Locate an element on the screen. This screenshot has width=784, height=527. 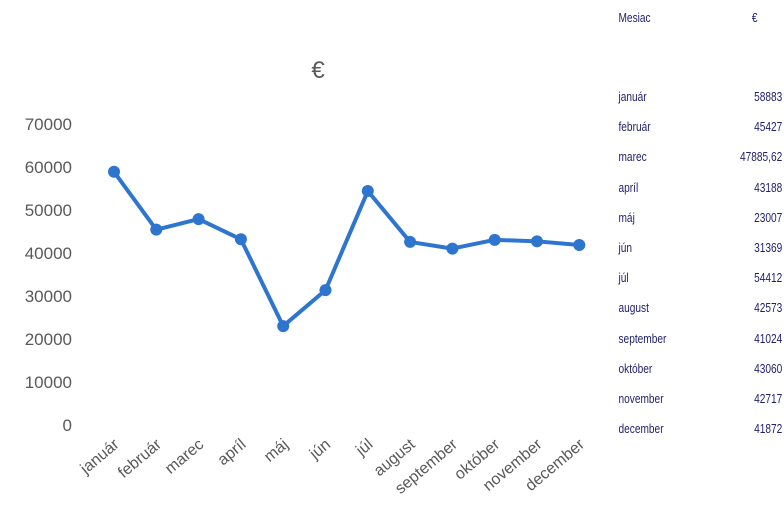
row-value: 41872 is located at coordinates (768, 429).